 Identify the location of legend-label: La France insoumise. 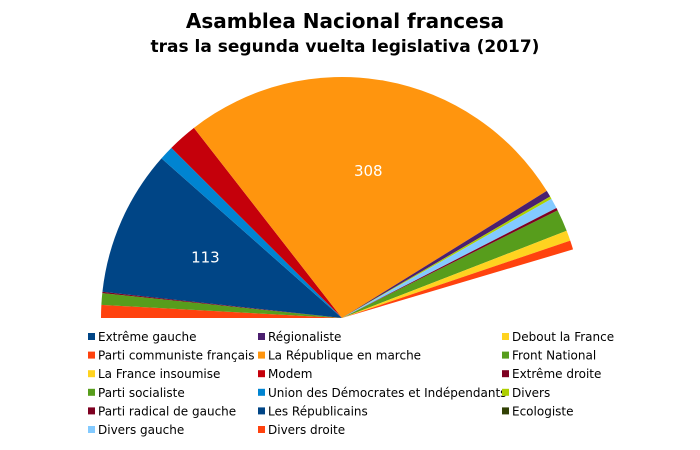
(159, 374).